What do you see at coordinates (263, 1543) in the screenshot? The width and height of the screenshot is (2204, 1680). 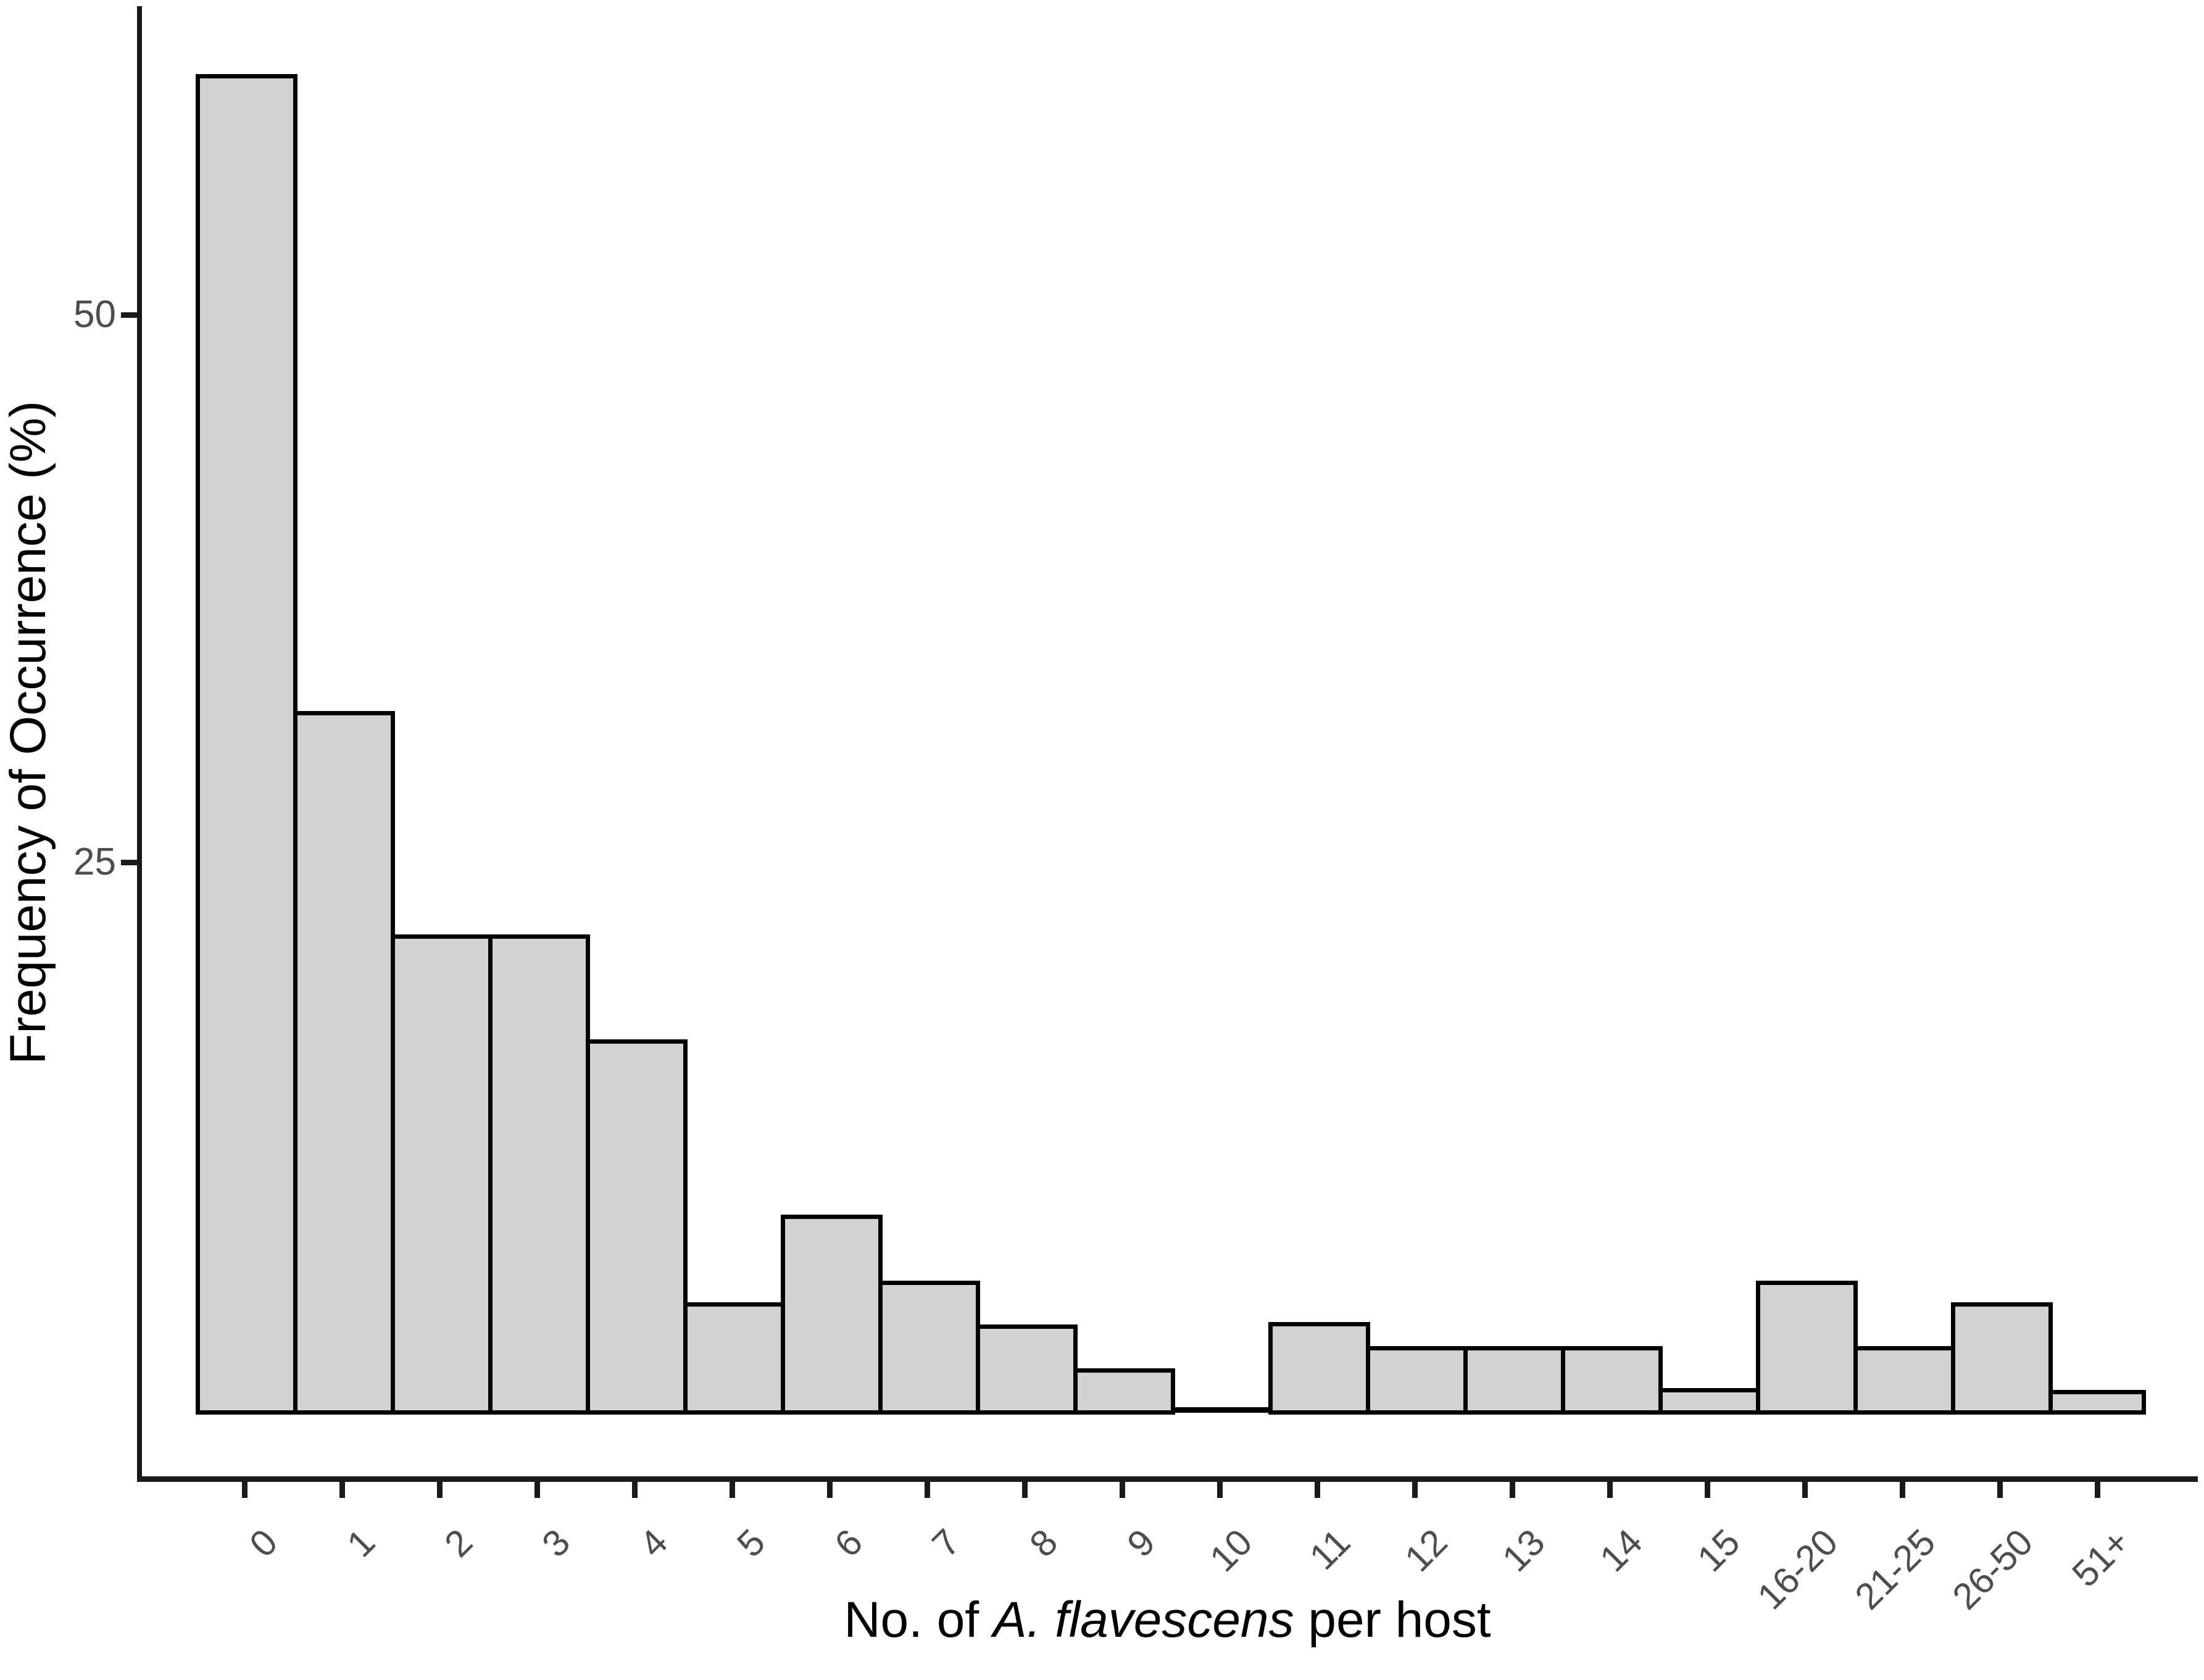 I see `x-tick-label-0: 0` at bounding box center [263, 1543].